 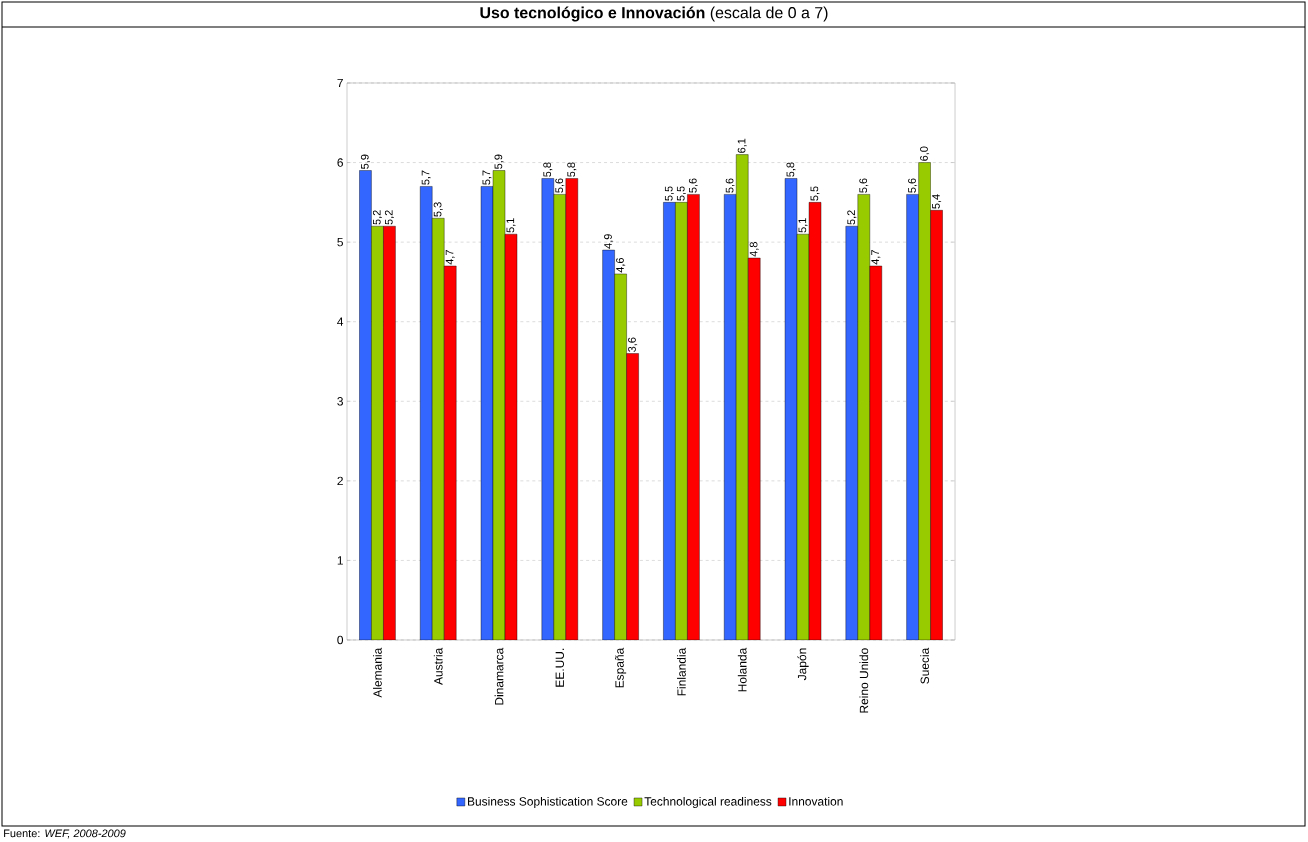 I want to click on x-tick-label: Finlandia, so click(x=681, y=671).